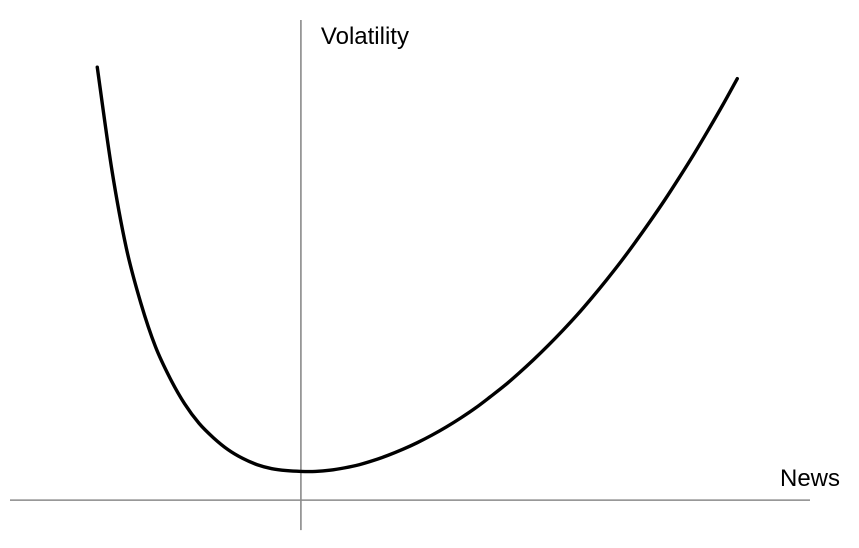 This screenshot has height=548, width=859. Describe the element at coordinates (365, 36) in the screenshot. I see `y-axis-label: Volatility` at that location.